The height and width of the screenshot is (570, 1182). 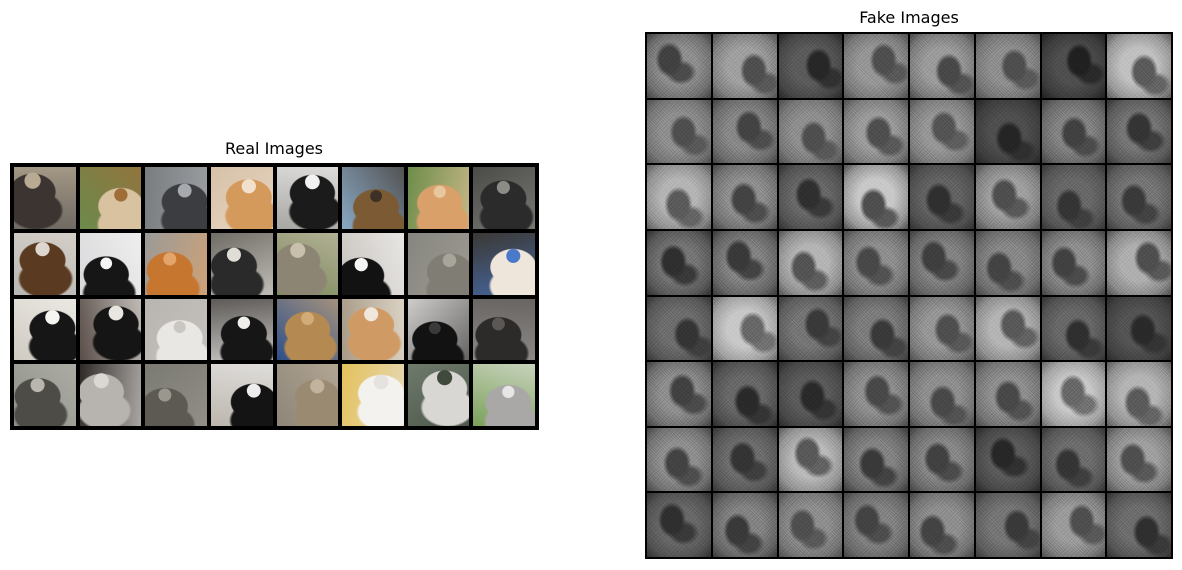 What do you see at coordinates (909, 17) in the screenshot?
I see `fake-images-title: Fake Images` at bounding box center [909, 17].